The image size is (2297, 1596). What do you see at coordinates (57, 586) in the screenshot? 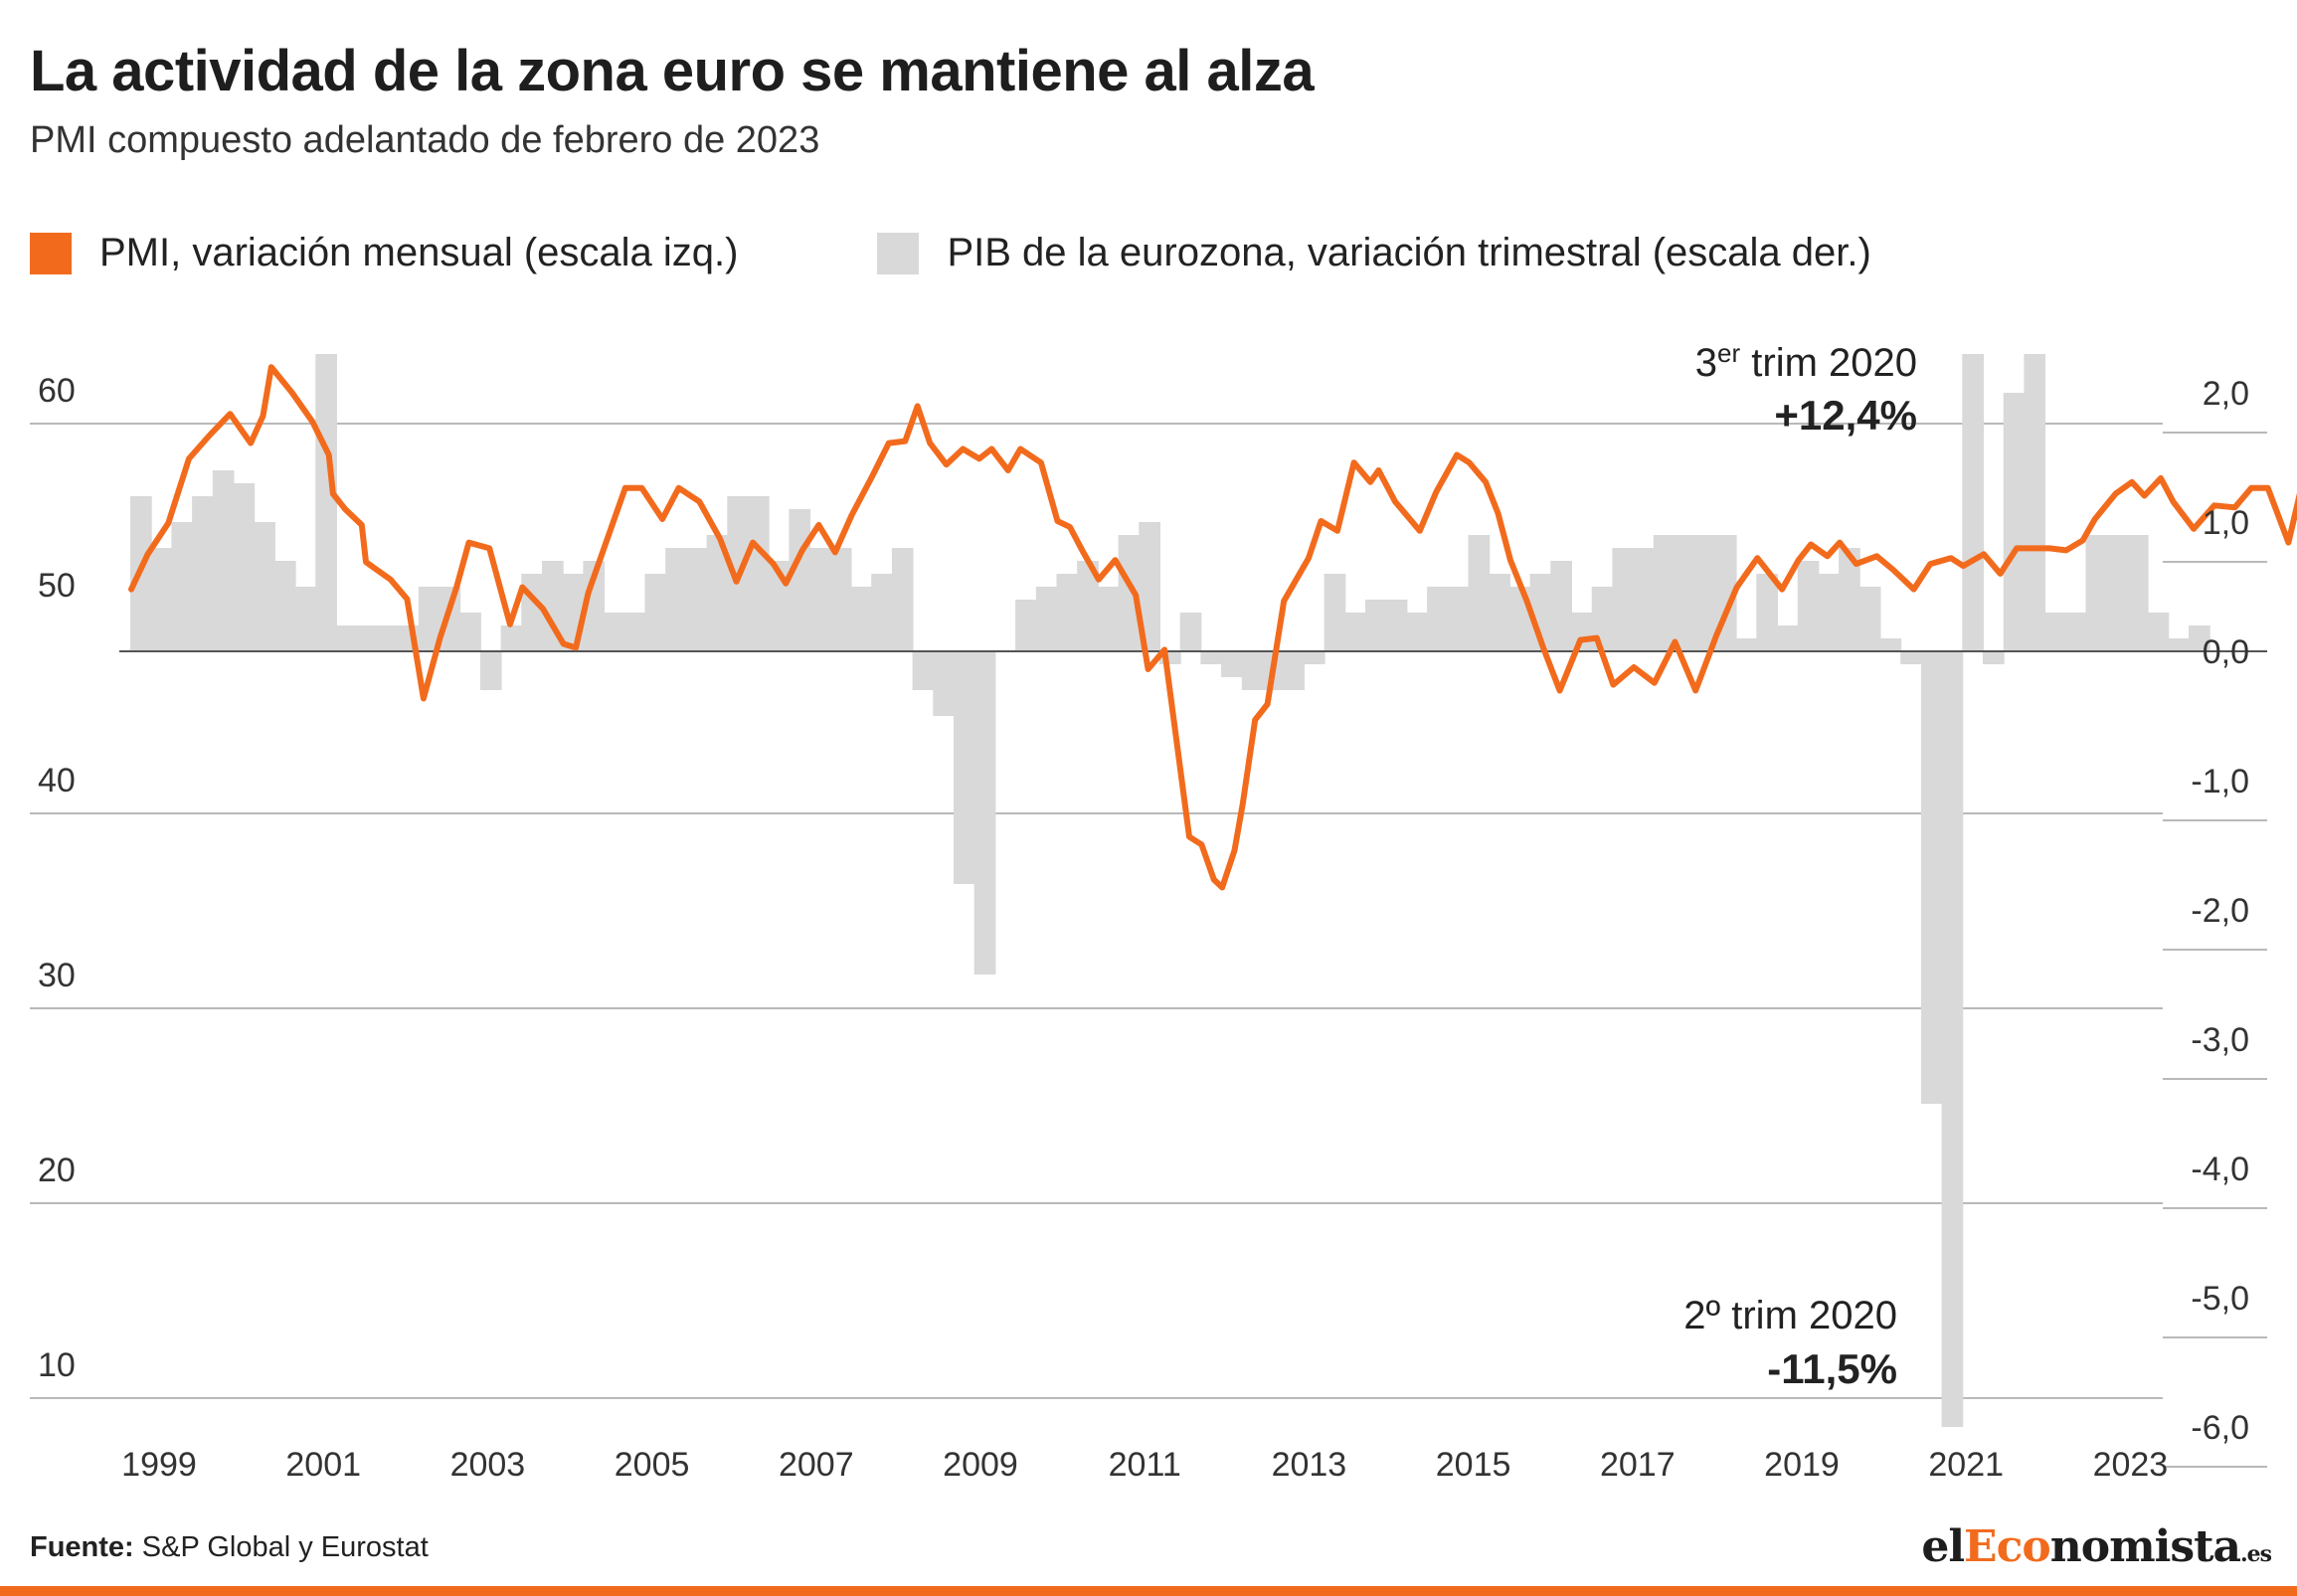
I see `left-tick-label: 50` at bounding box center [57, 586].